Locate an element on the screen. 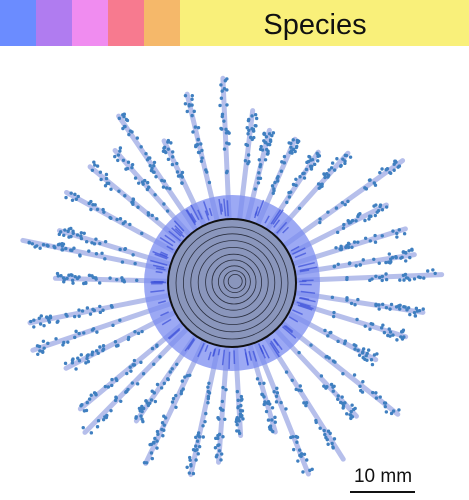 The width and height of the screenshot is (469, 500). header-bar: Species is located at coordinates (234, 23).